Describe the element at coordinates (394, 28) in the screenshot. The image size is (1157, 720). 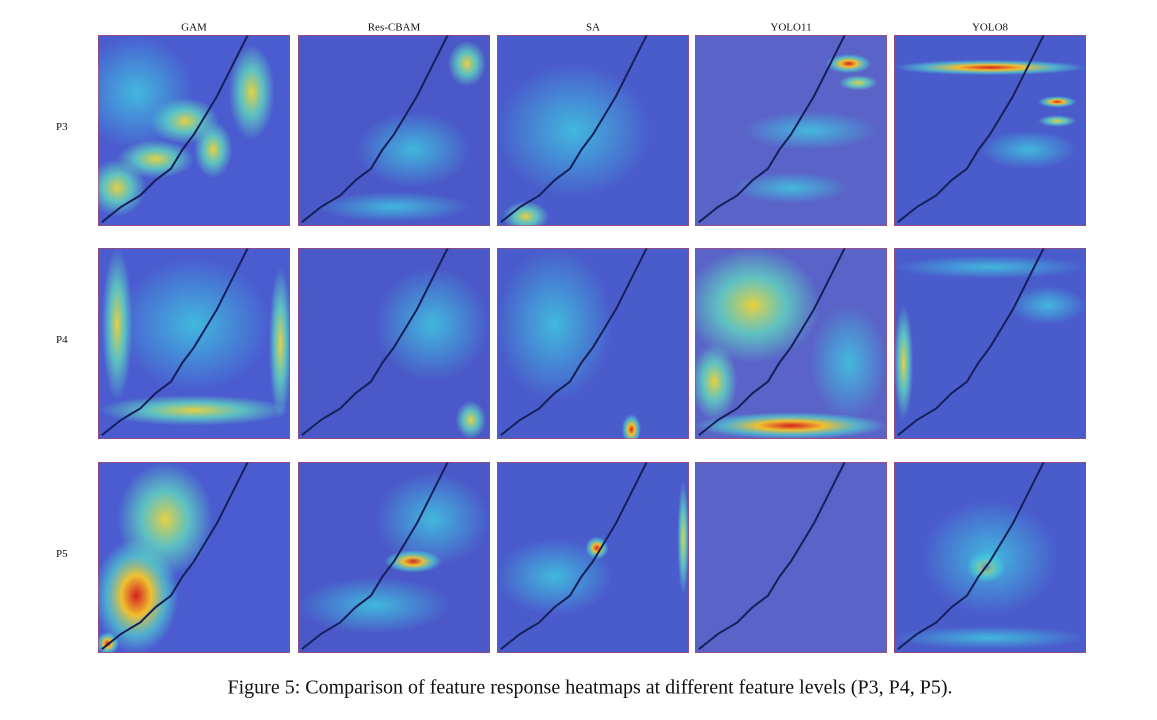
I see `column-header: Res-CBAM` at that location.